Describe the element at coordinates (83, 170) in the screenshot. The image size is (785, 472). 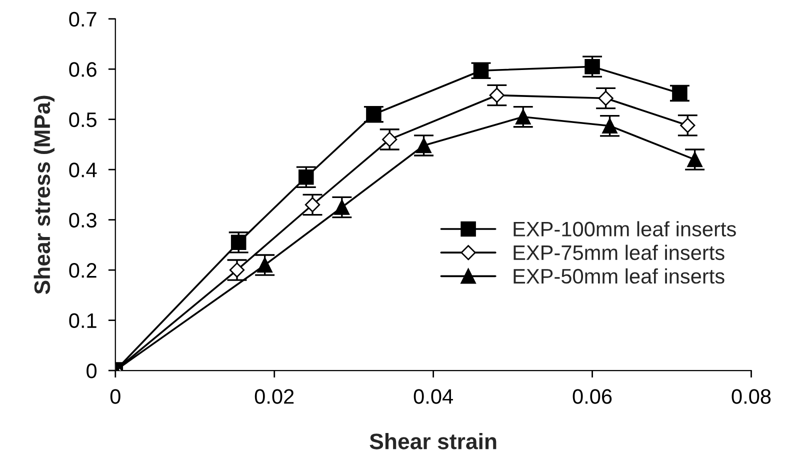
I see `y-tick-label: 0.4` at that location.